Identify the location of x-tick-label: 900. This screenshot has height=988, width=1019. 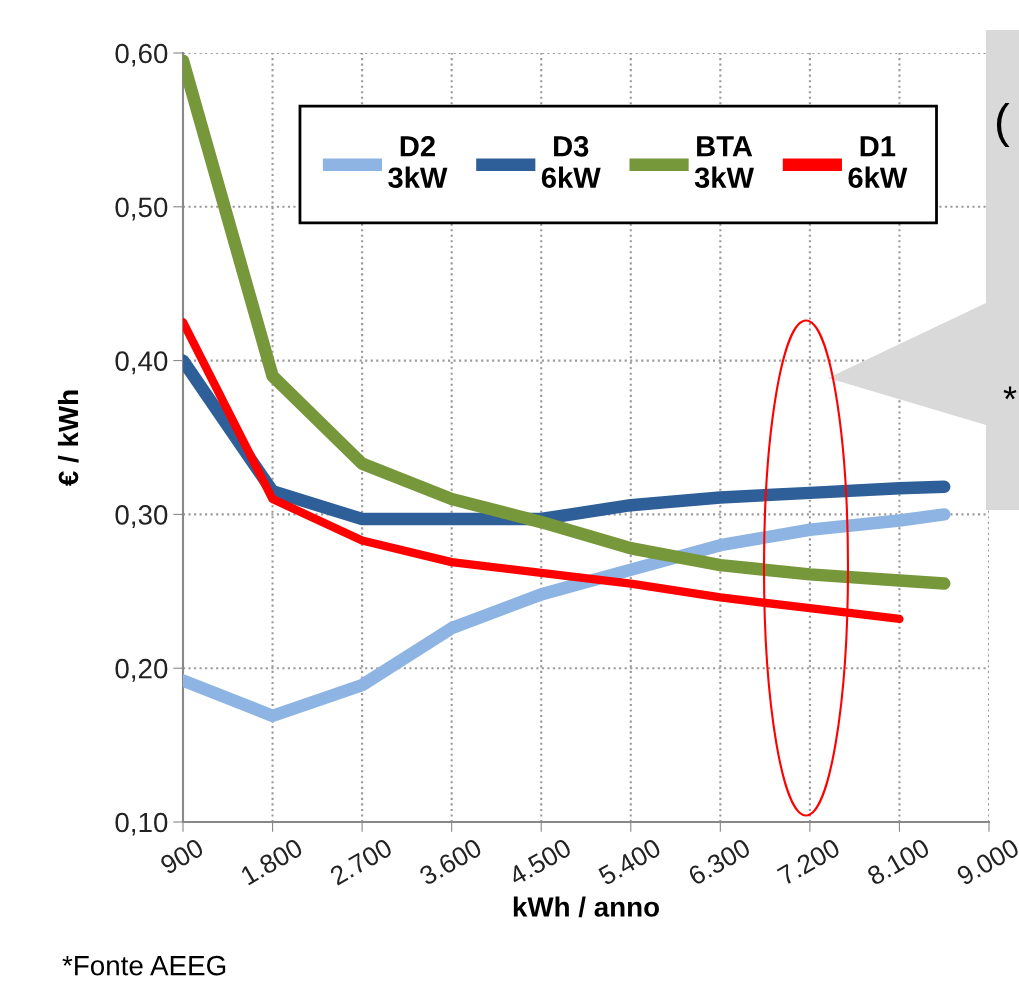
(182, 856).